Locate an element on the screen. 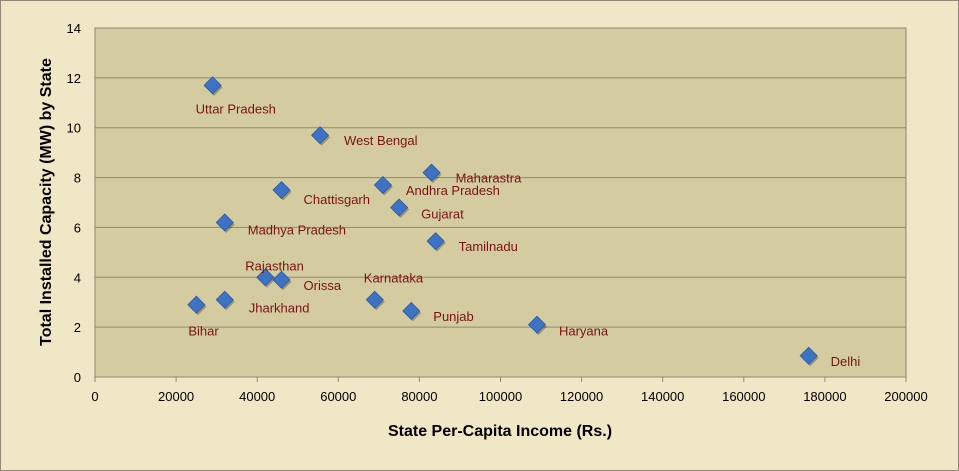 This screenshot has height=471, width=959. y-tick-label: 6 is located at coordinates (77, 227).